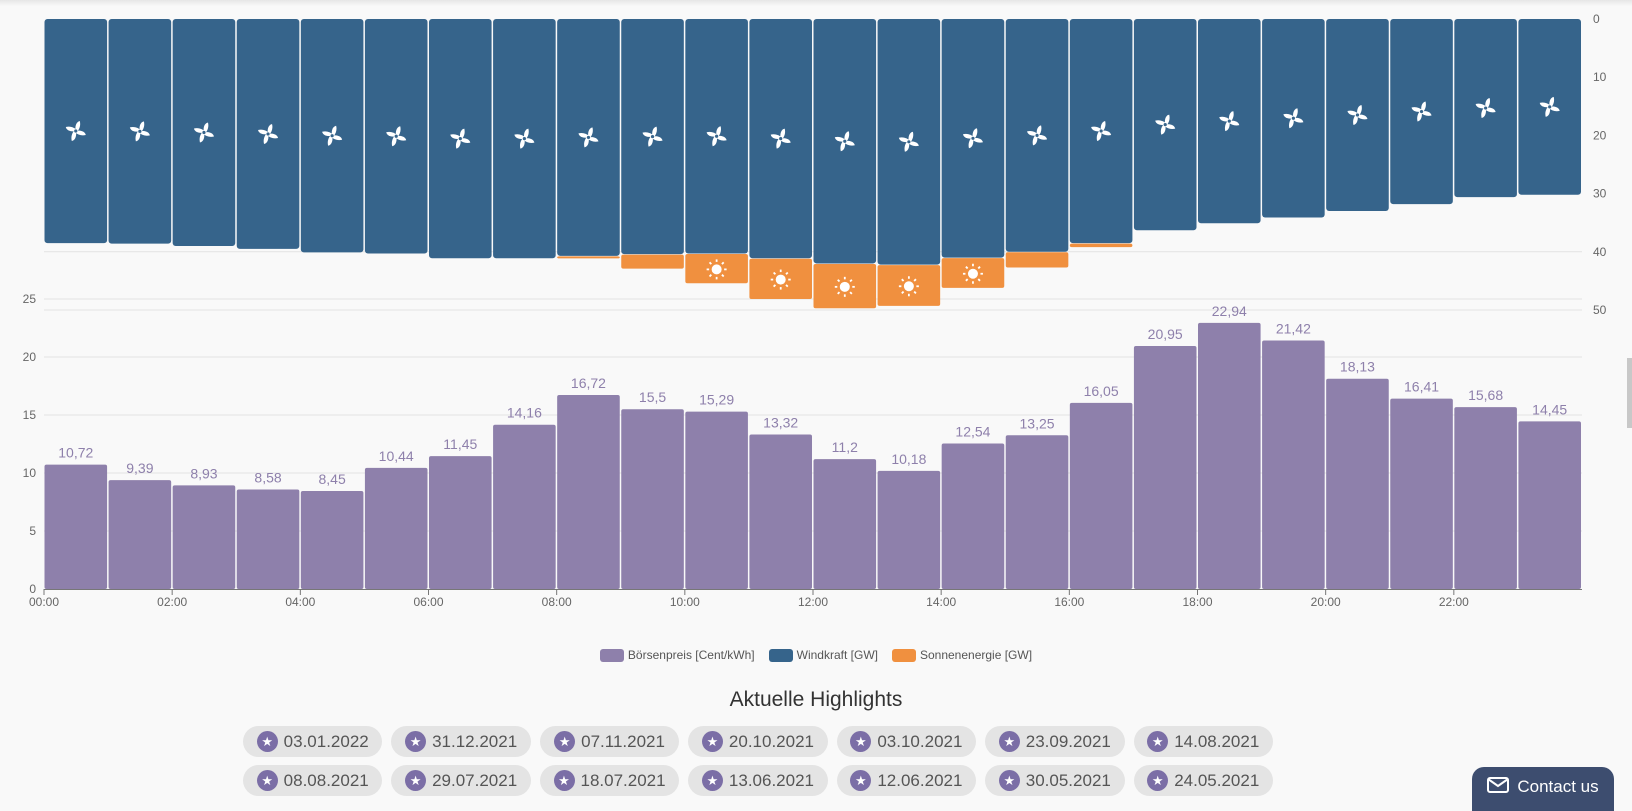  Describe the element at coordinates (1069, 602) in the screenshot. I see `x-tick-label: 16:00` at that location.